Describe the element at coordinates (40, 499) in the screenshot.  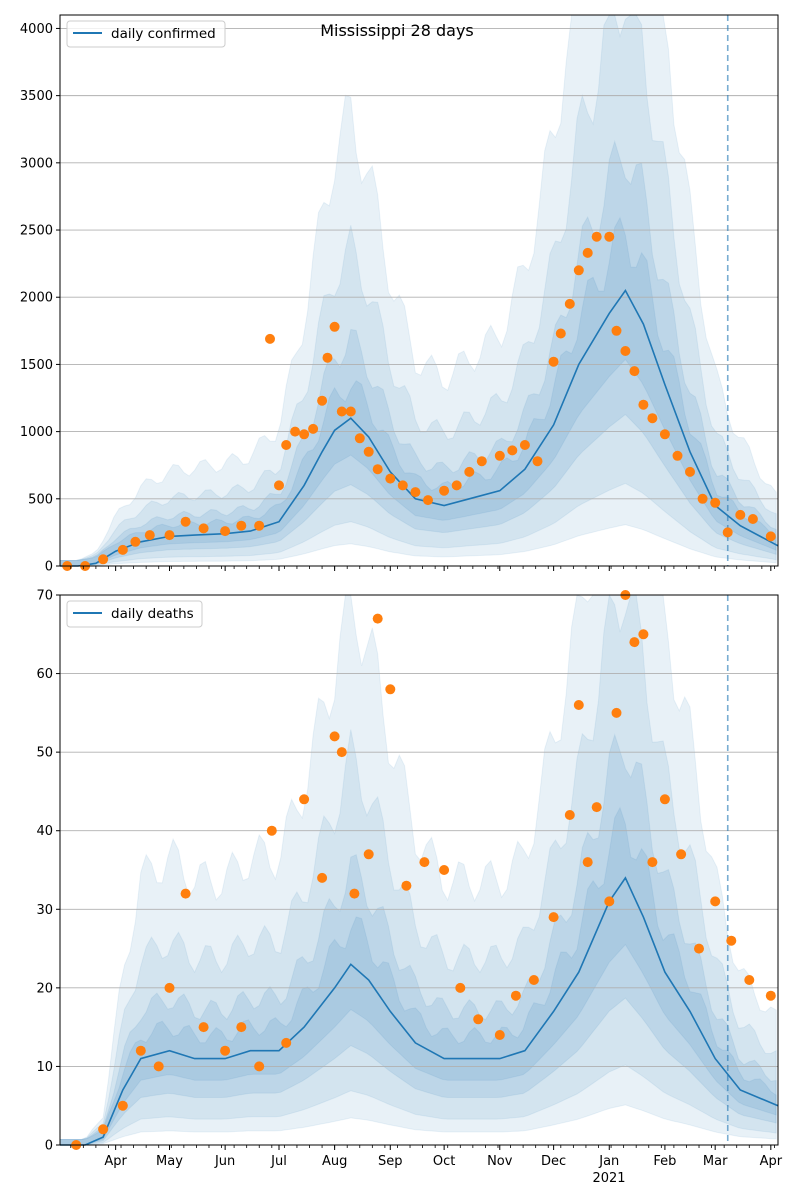
I see `confirmed-y-tick-label: 500` at that location.